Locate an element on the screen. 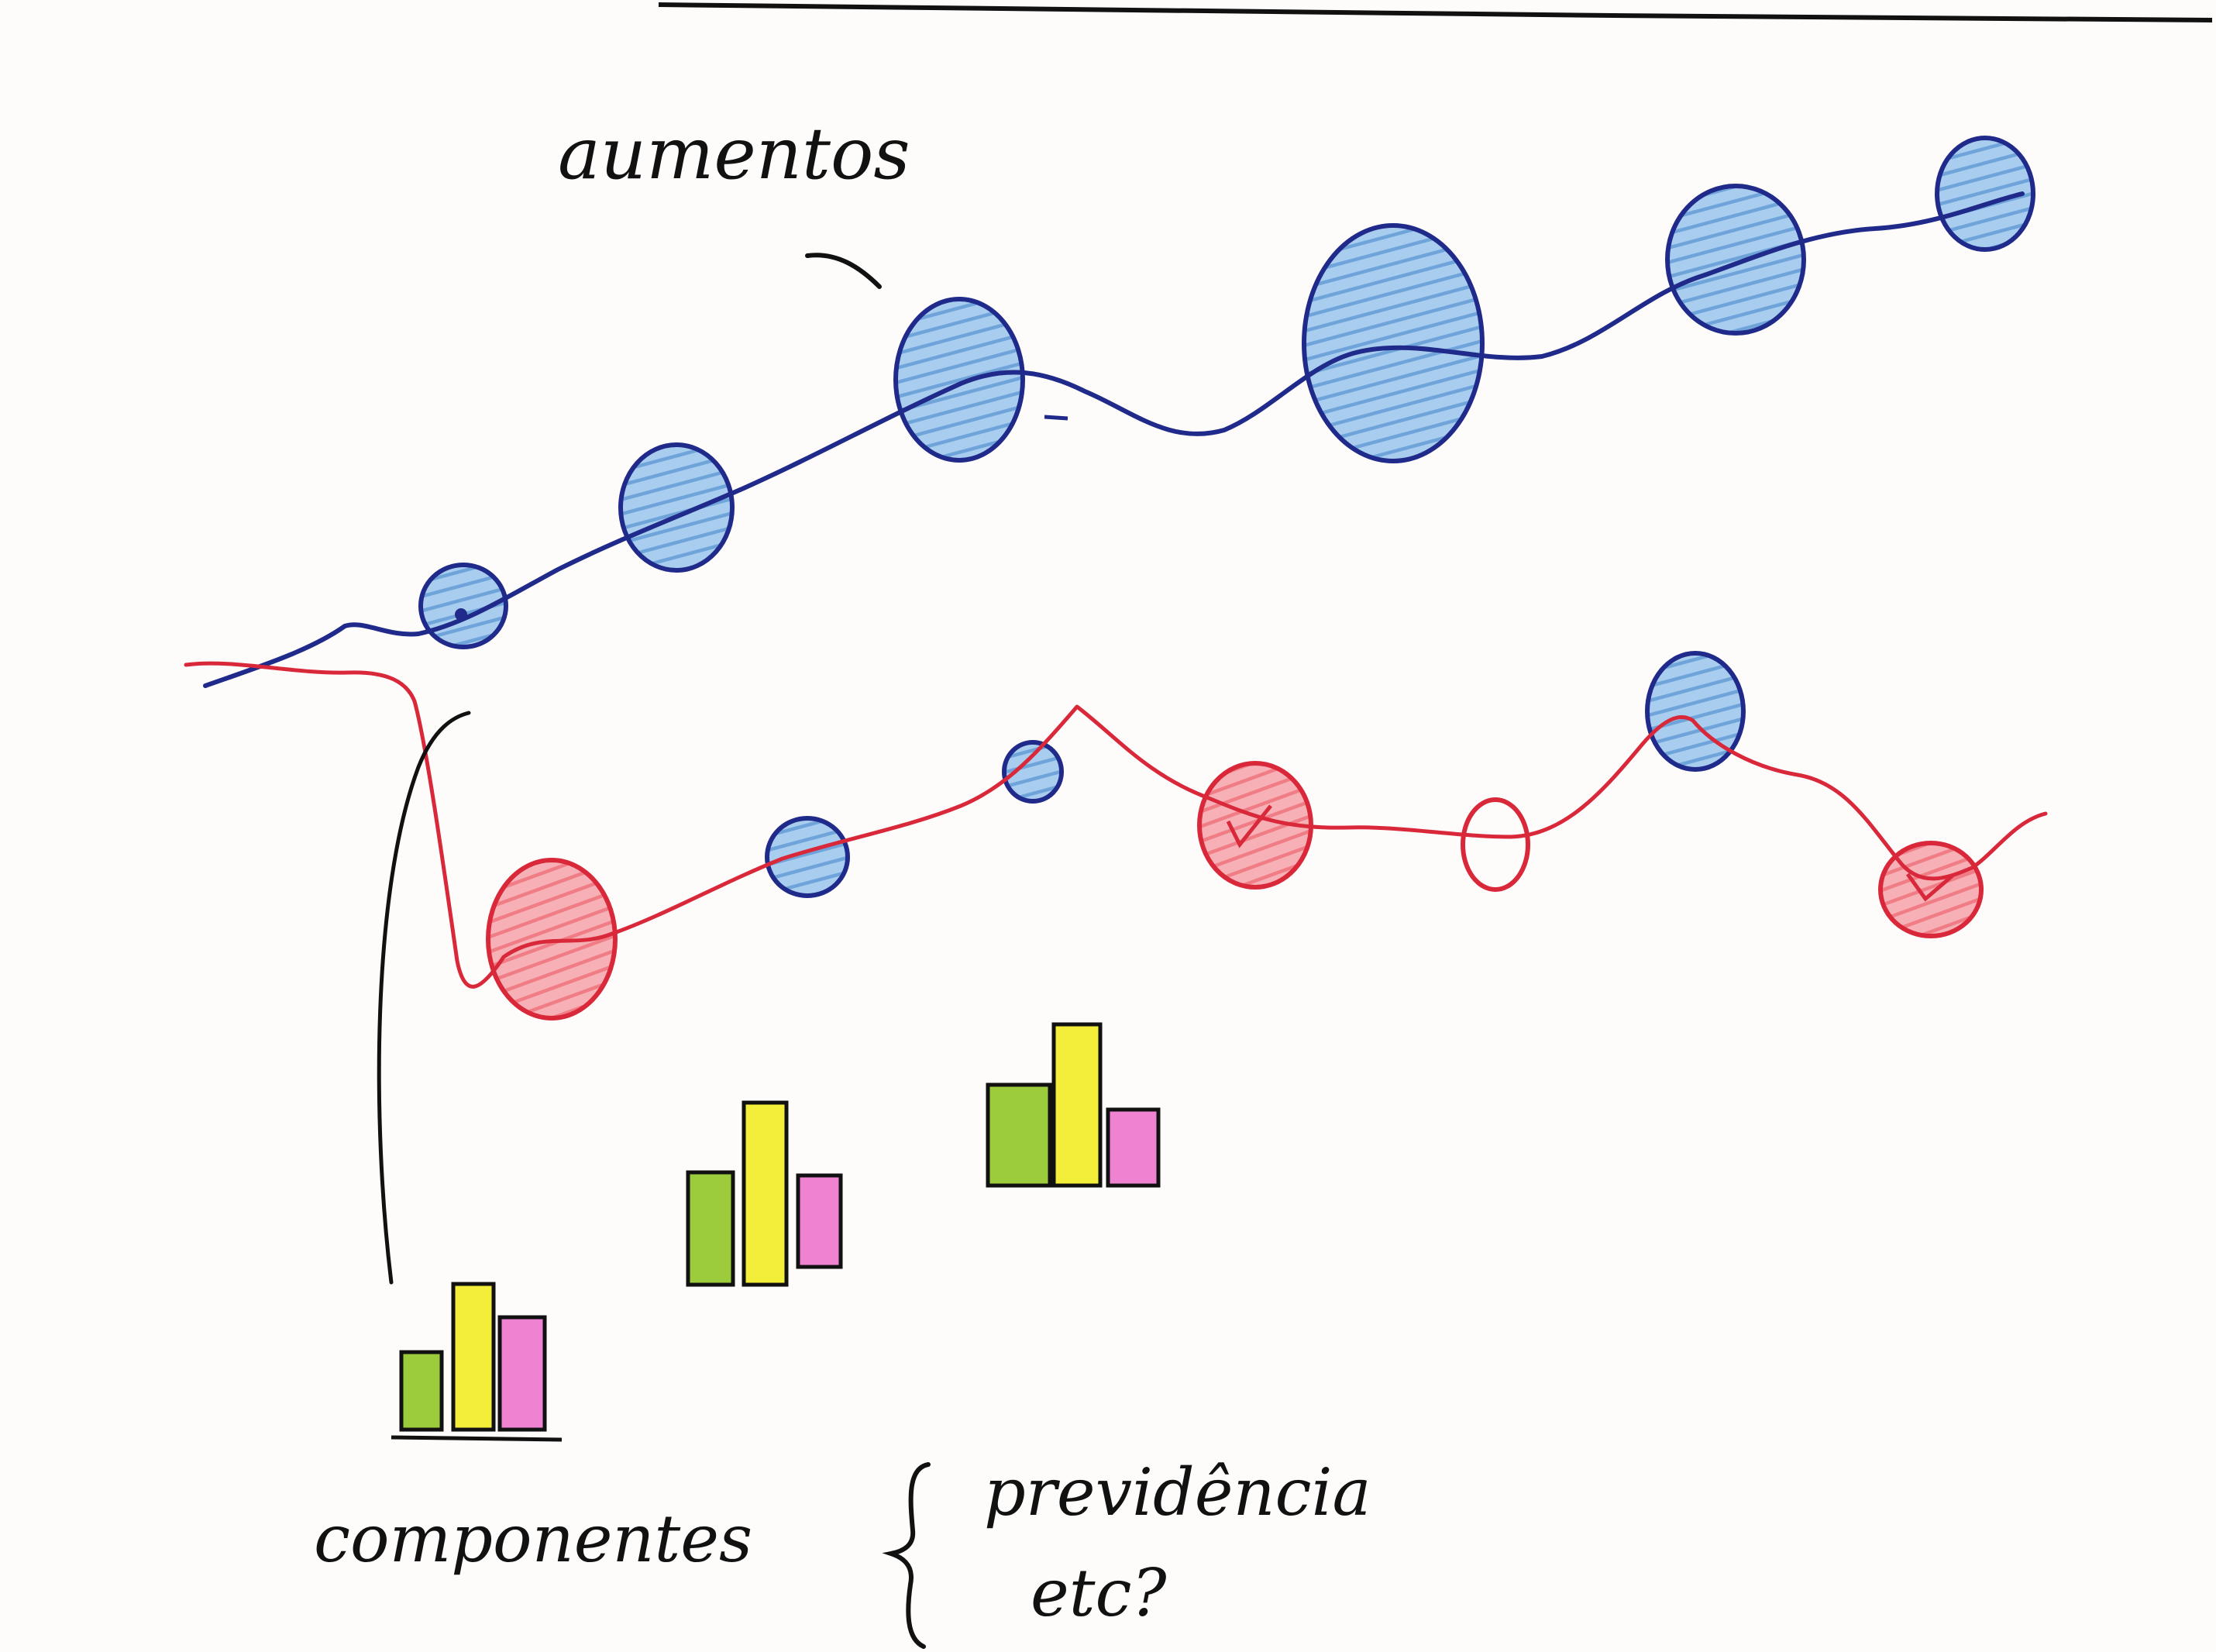 This screenshot has width=2216, height=1652. top-annotation-label: aumentos is located at coordinates (734, 153).